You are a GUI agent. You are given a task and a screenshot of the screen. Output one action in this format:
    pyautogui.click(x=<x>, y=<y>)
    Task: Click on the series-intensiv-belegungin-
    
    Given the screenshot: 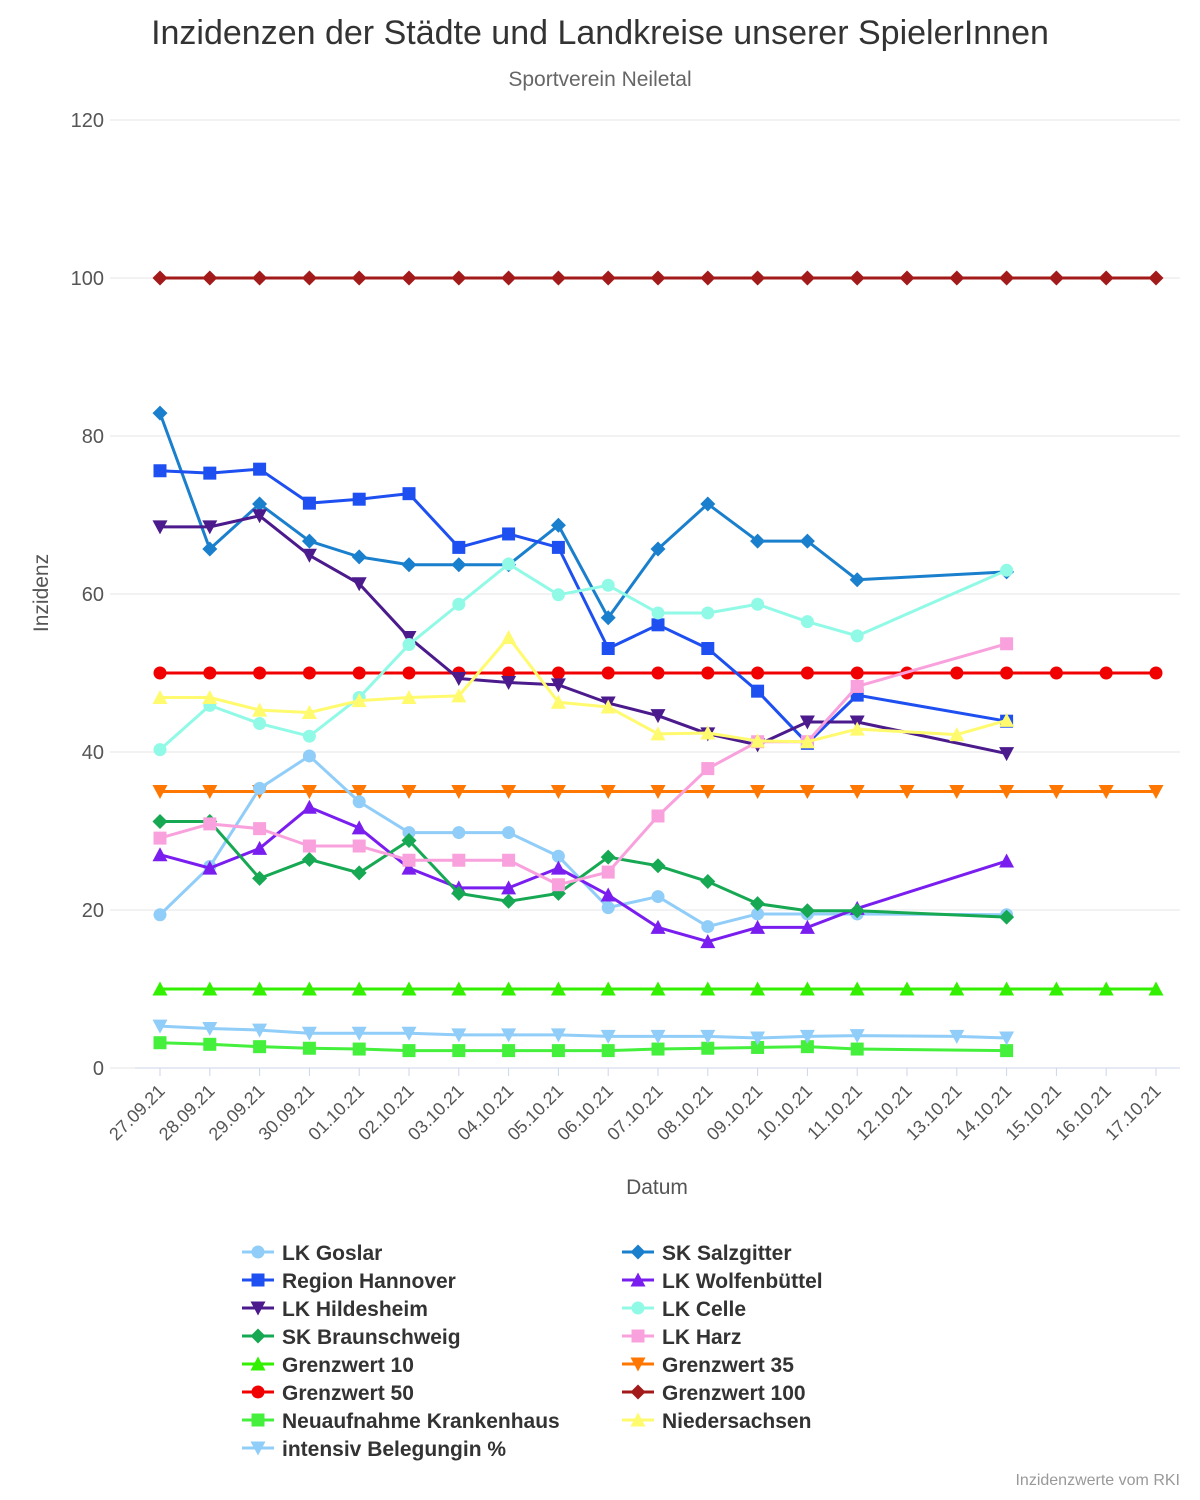 What is the action you would take?
    pyautogui.click(x=583, y=1032)
    